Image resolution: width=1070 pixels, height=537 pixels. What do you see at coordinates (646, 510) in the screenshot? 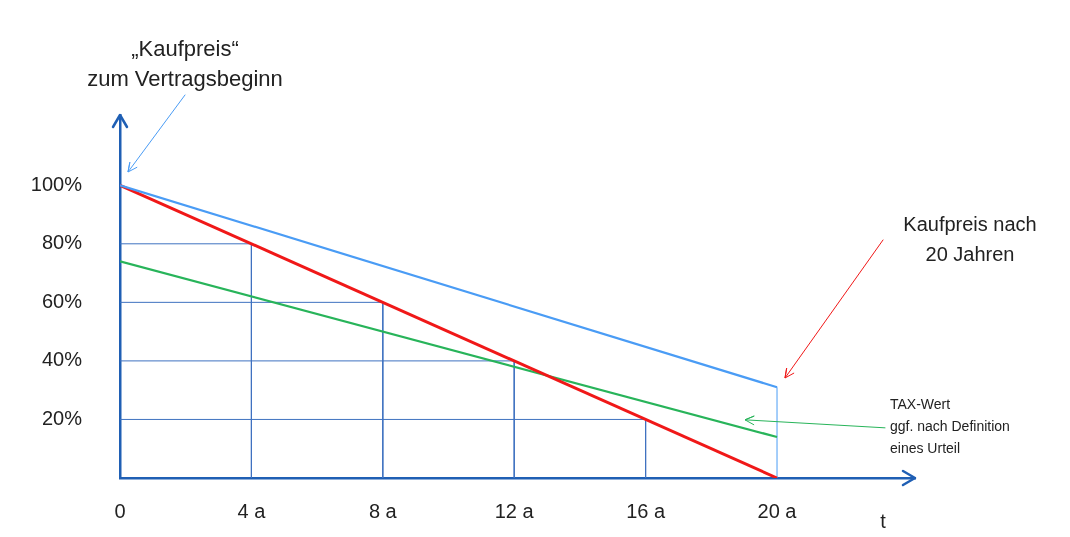
I see `x-tick-label: 16 a` at bounding box center [646, 510].